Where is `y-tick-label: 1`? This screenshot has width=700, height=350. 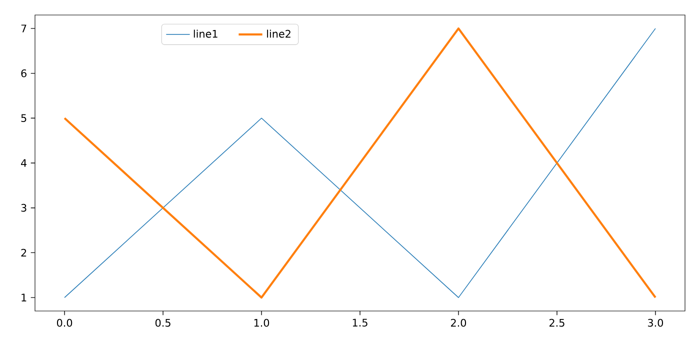 y-tick-label: 1 is located at coordinates (24, 298).